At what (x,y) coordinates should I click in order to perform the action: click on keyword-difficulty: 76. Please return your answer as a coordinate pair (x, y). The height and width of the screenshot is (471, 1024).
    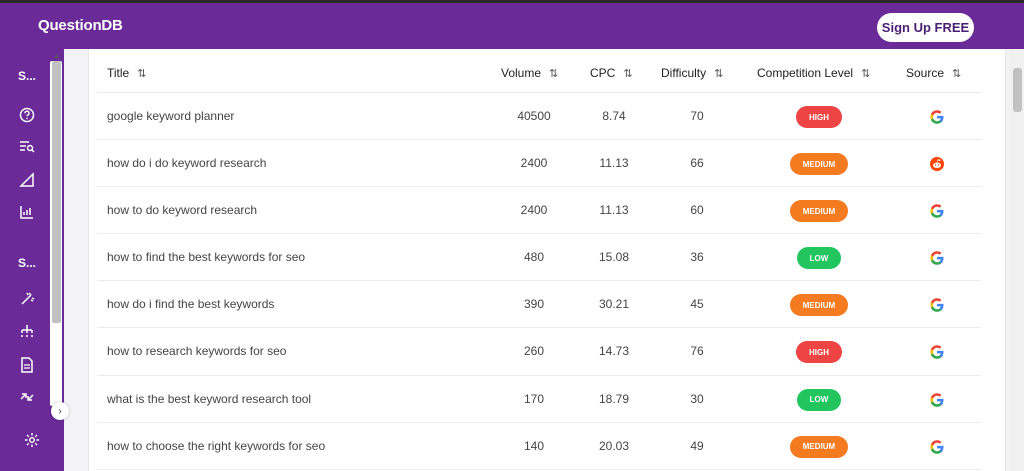
    Looking at the image, I should click on (697, 351).